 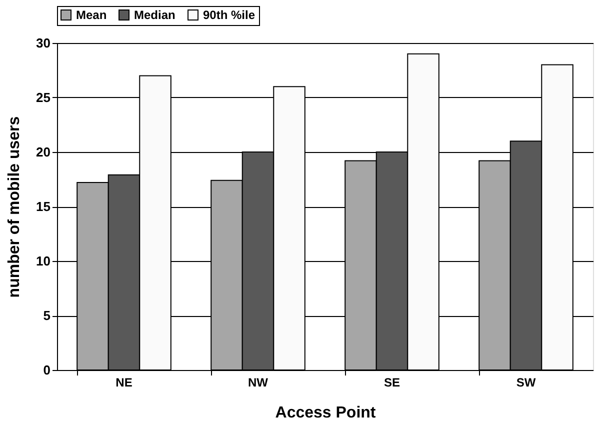 What do you see at coordinates (124, 383) in the screenshot?
I see `x-tick-label: NE` at bounding box center [124, 383].